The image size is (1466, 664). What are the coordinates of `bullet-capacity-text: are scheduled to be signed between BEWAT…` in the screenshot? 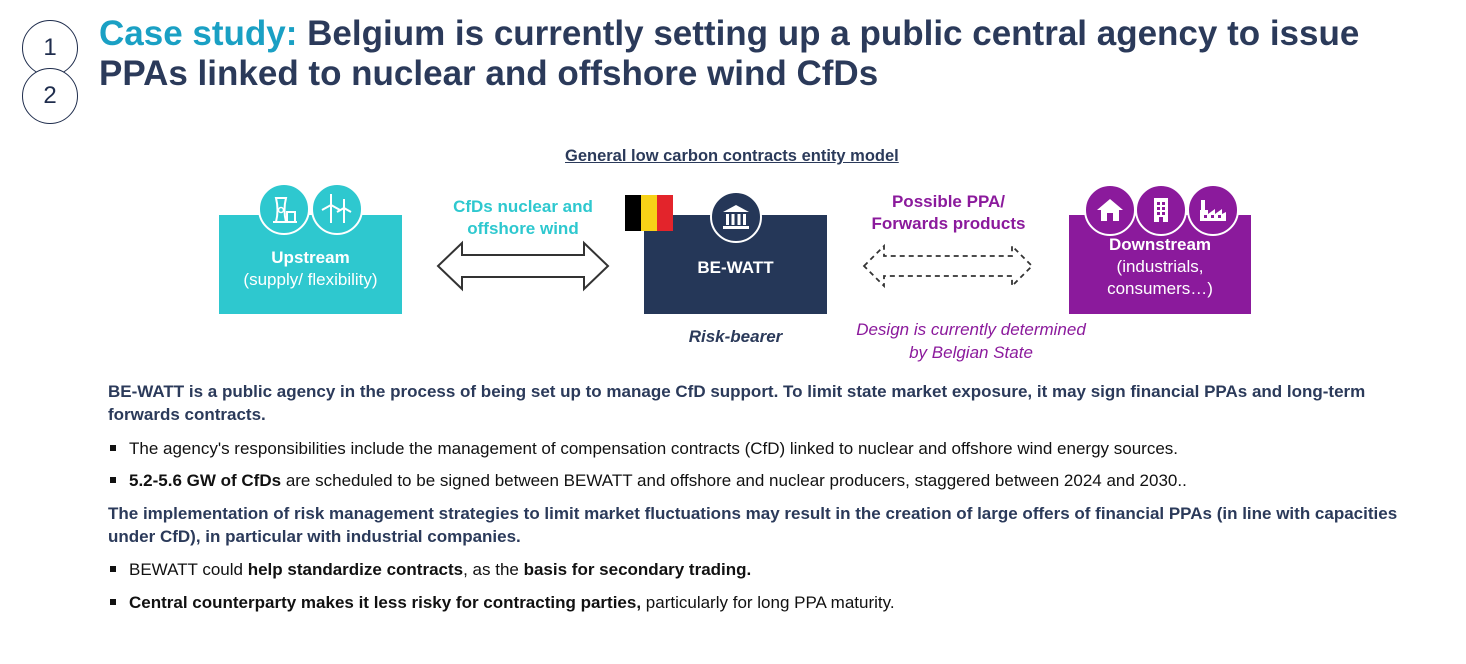 It's located at (734, 480).